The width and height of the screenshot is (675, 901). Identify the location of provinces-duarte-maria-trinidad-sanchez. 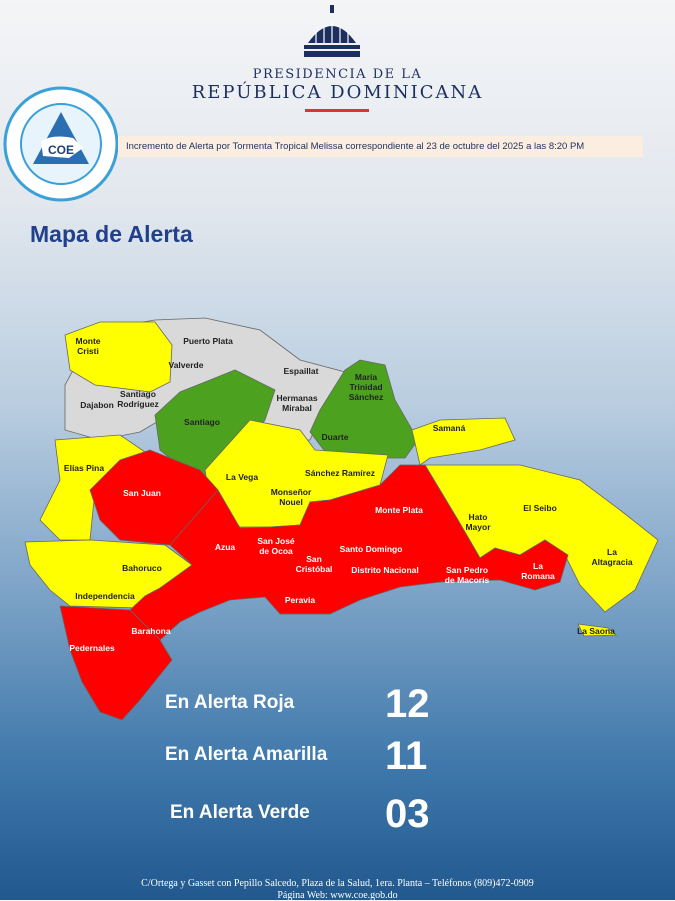
(364, 409).